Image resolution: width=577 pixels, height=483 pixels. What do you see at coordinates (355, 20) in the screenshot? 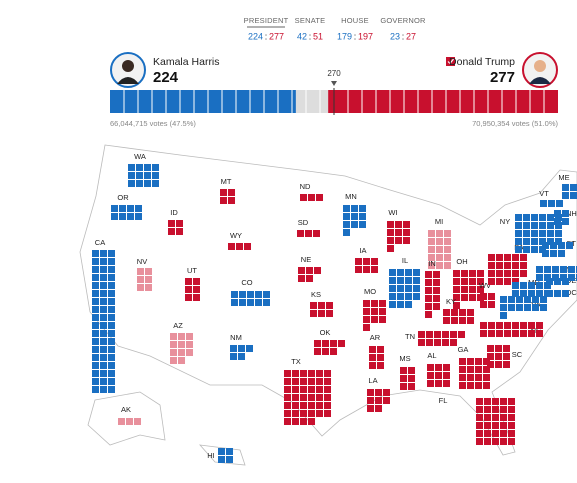
I see `tab-label: HOUSE` at bounding box center [355, 20].